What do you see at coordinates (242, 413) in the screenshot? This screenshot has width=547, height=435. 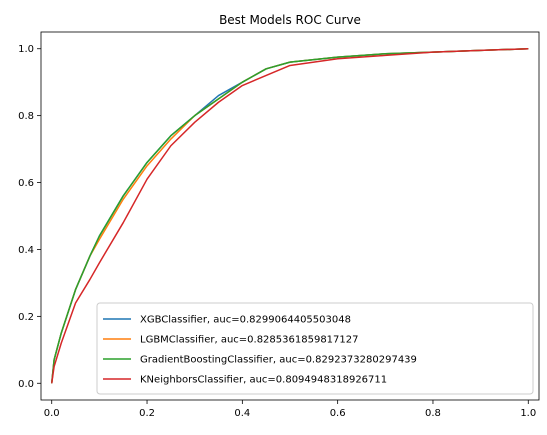 I see `x-tick-label: 0.4` at bounding box center [242, 413].